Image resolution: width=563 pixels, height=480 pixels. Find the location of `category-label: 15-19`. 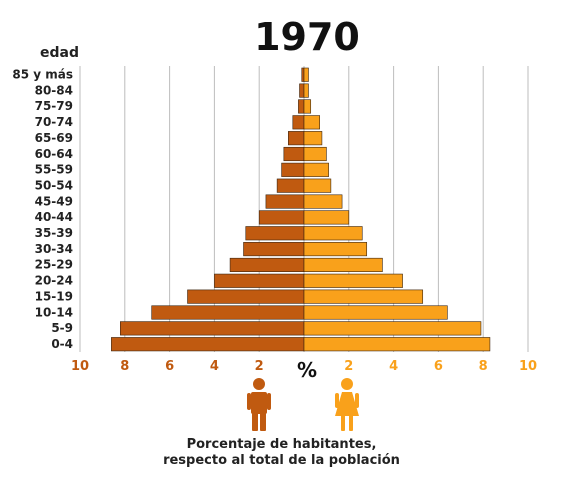

category-label: 15-19 is located at coordinates (54, 296).